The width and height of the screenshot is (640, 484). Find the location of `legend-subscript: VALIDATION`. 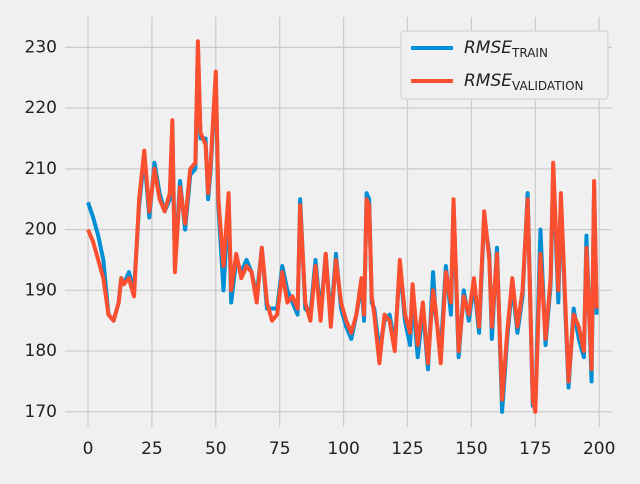

legend-subscript: VALIDATION is located at coordinates (547, 86).